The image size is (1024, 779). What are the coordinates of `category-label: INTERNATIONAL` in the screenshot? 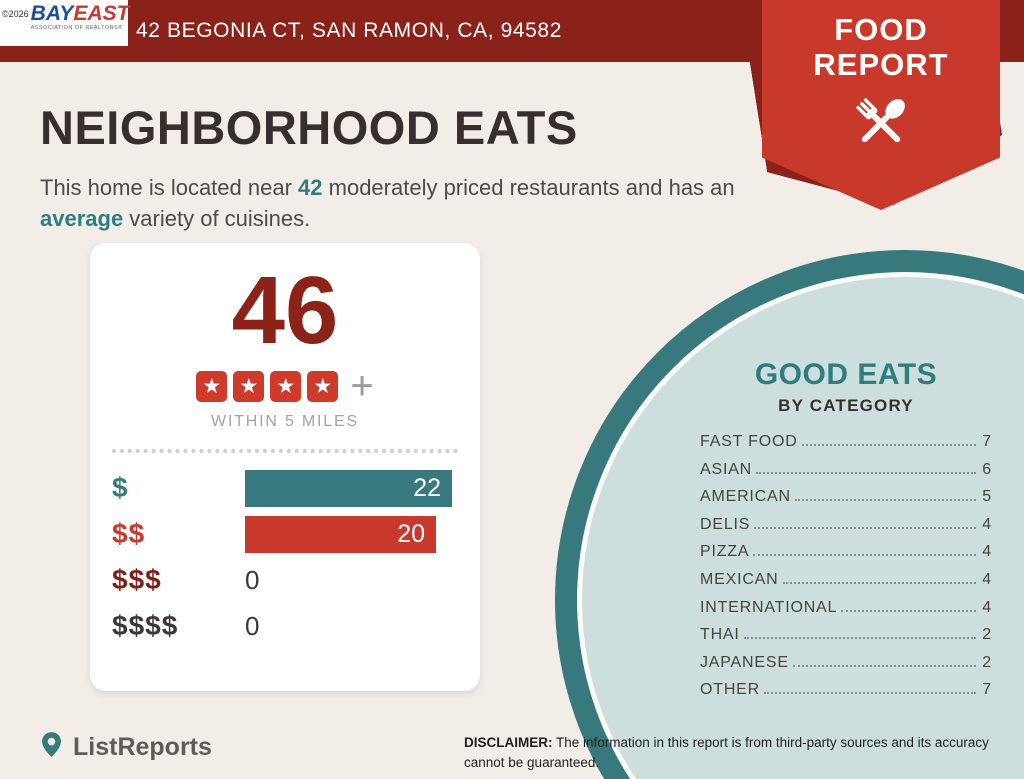 It's located at (769, 607).